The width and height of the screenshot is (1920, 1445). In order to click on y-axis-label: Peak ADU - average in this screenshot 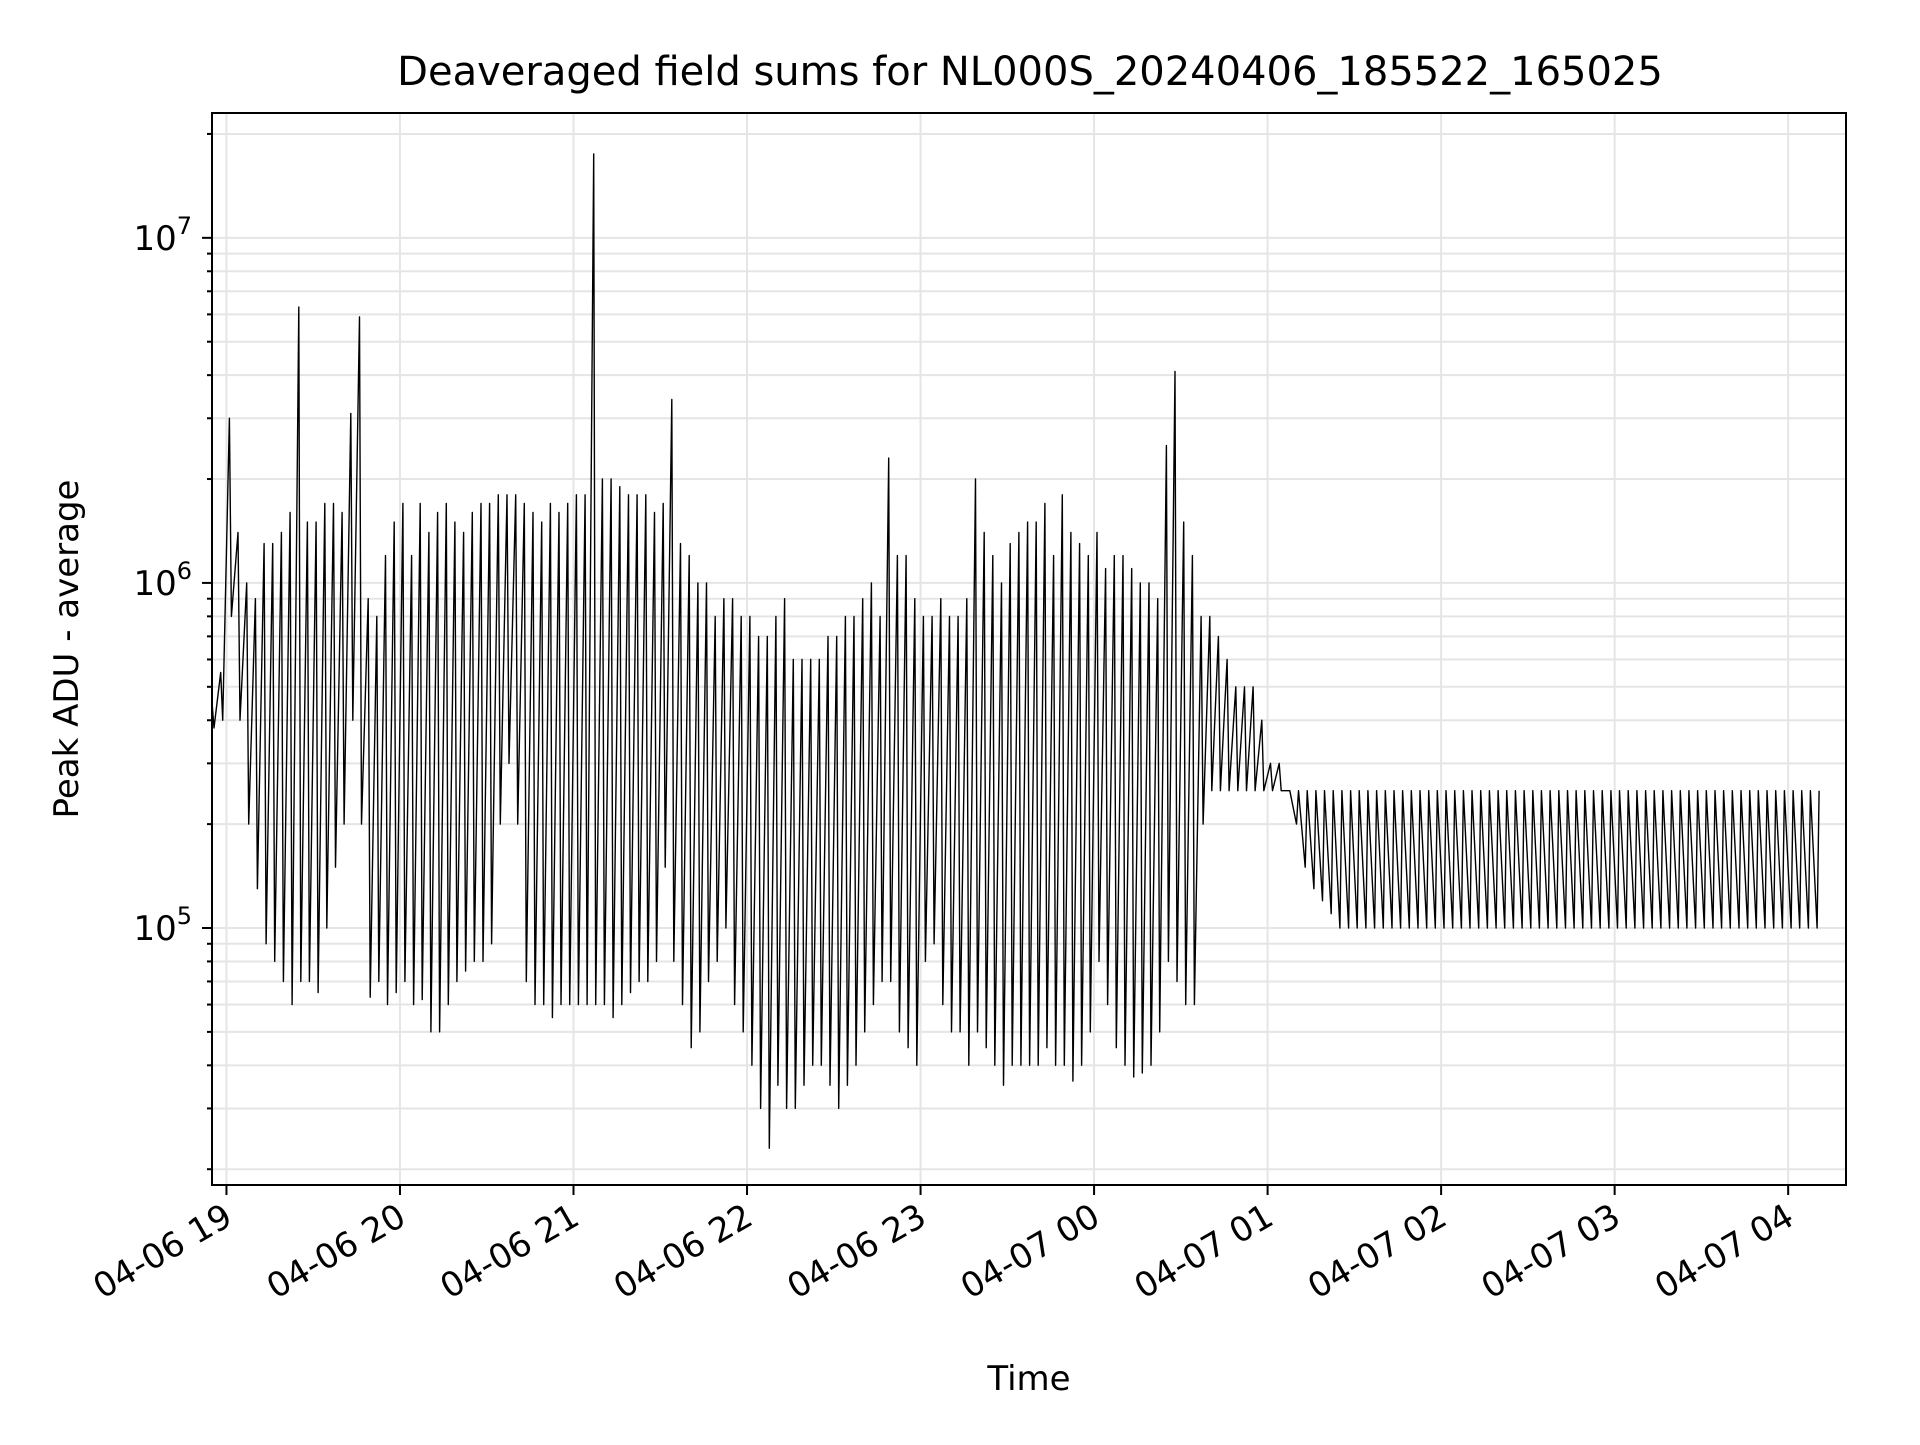, I will do `click(67, 649)`.